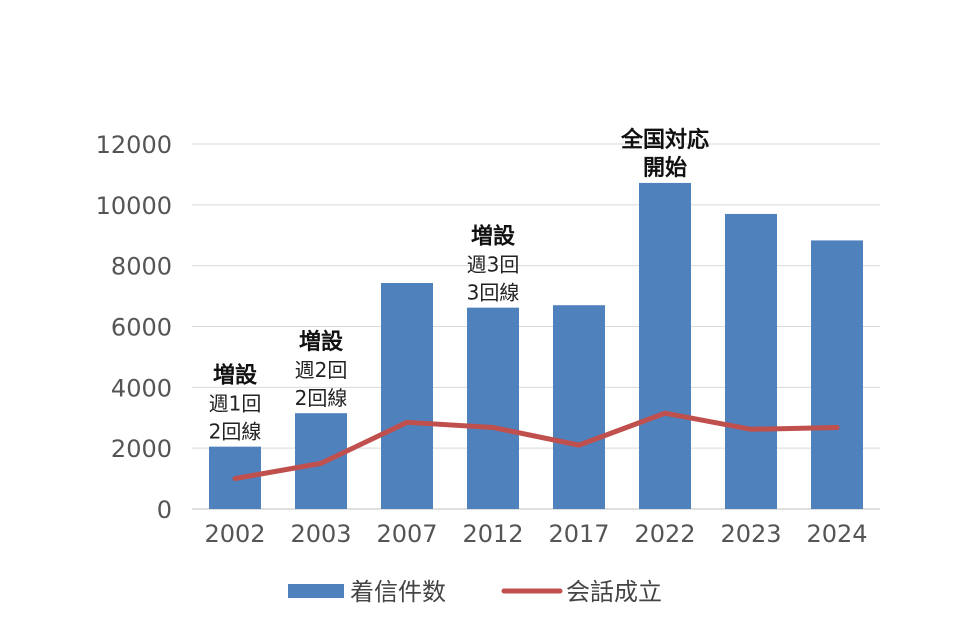  What do you see at coordinates (475, 592) in the screenshot?
I see `legend: 着信件数 会話成立` at bounding box center [475, 592].